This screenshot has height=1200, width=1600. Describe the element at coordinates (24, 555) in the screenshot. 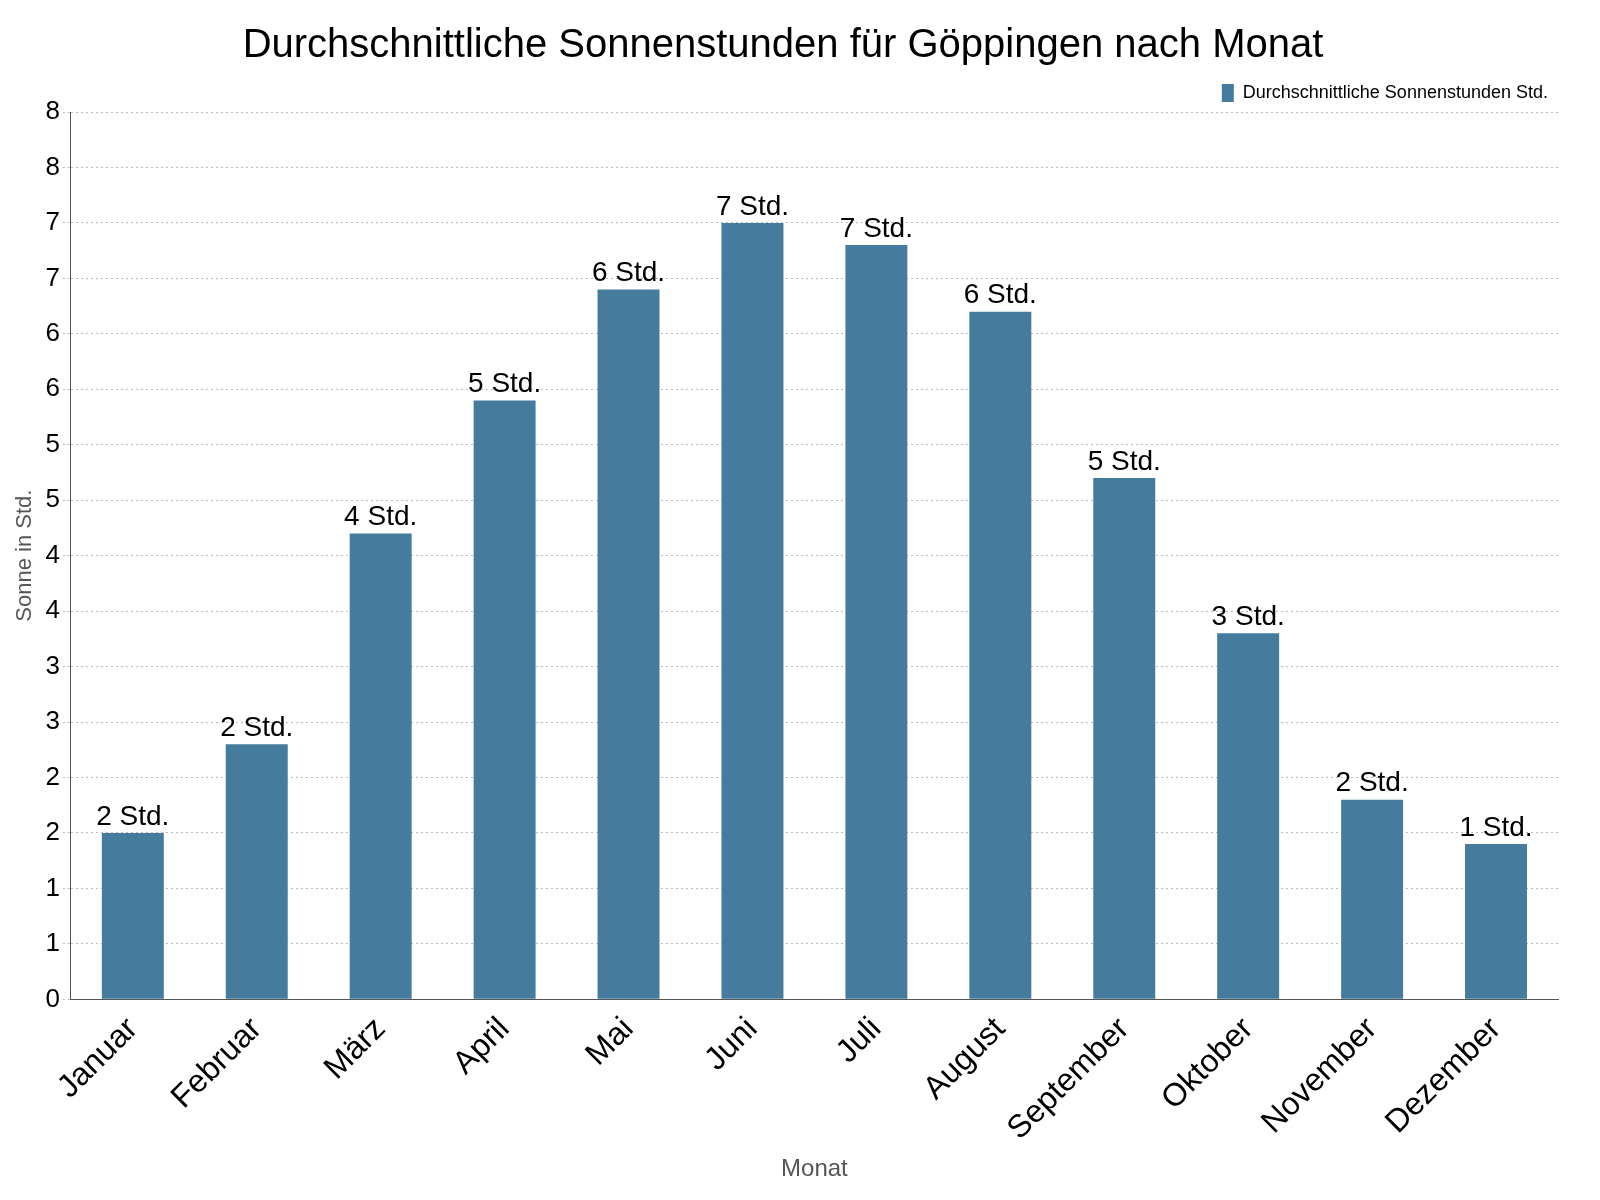

I see `y-axis-title: Sonne in Std.` at that location.